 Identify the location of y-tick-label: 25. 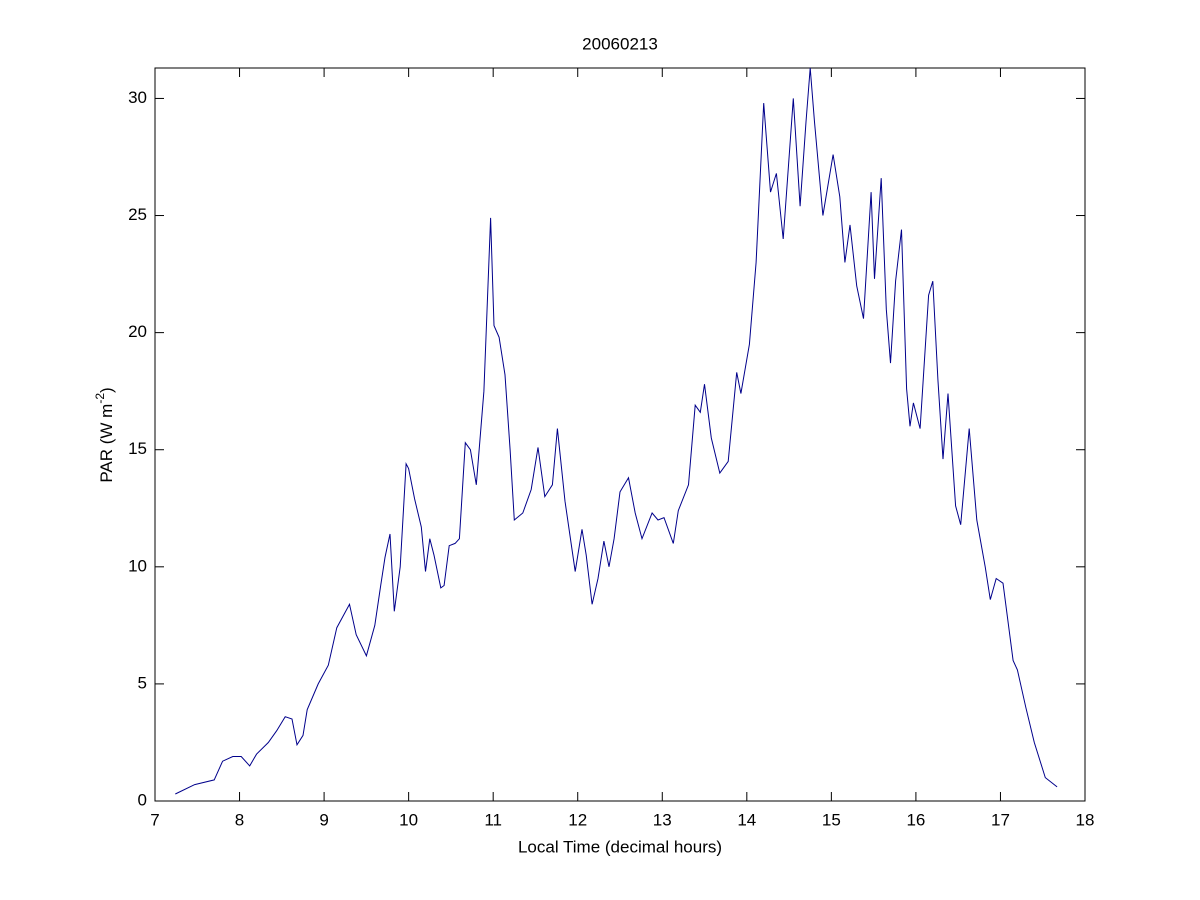
(137, 214).